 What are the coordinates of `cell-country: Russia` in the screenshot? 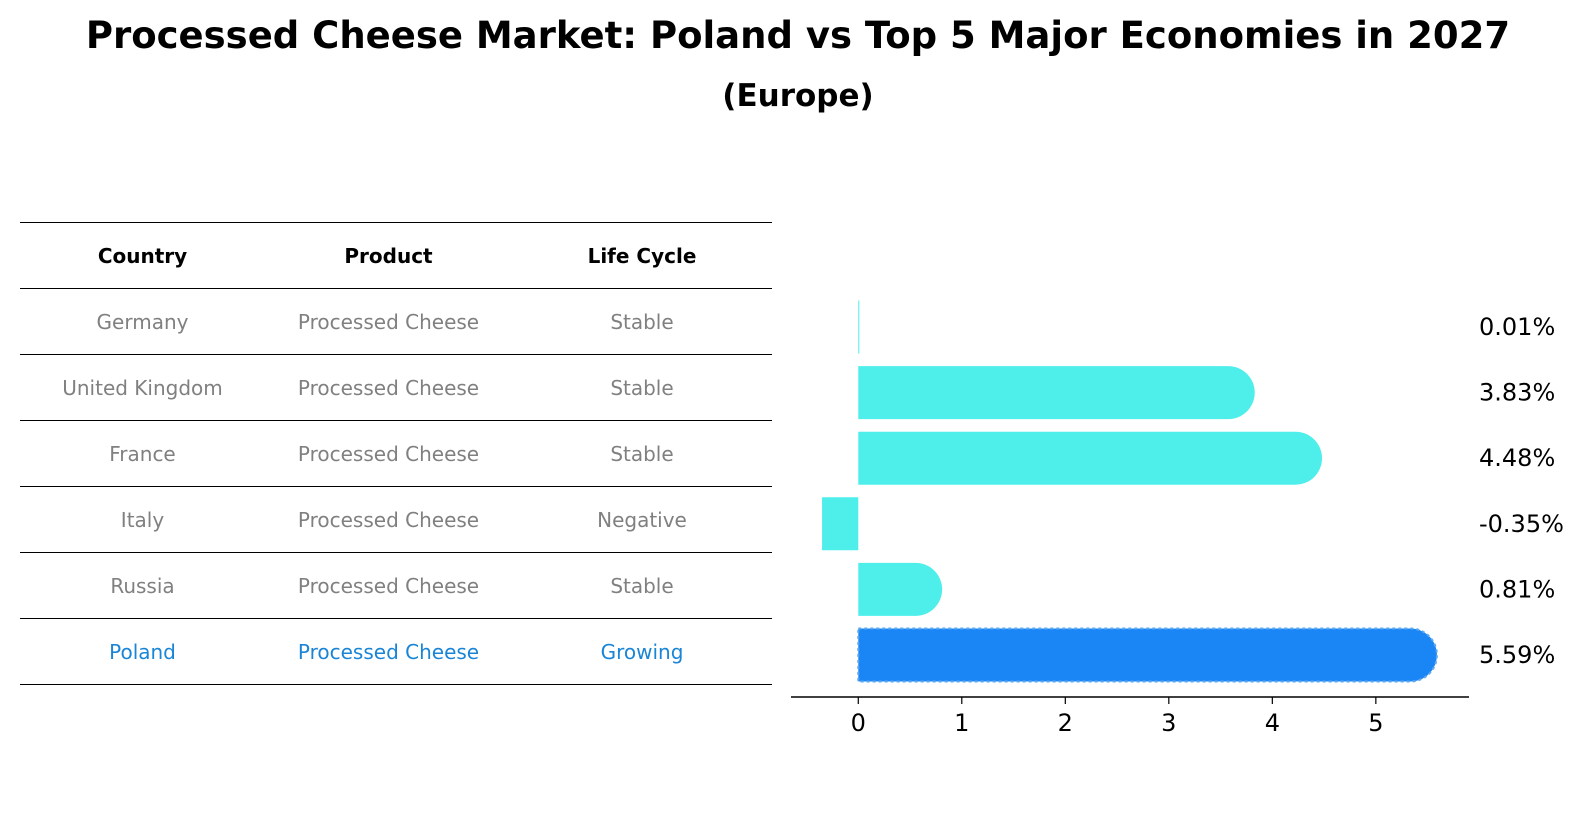 It's located at (142, 585).